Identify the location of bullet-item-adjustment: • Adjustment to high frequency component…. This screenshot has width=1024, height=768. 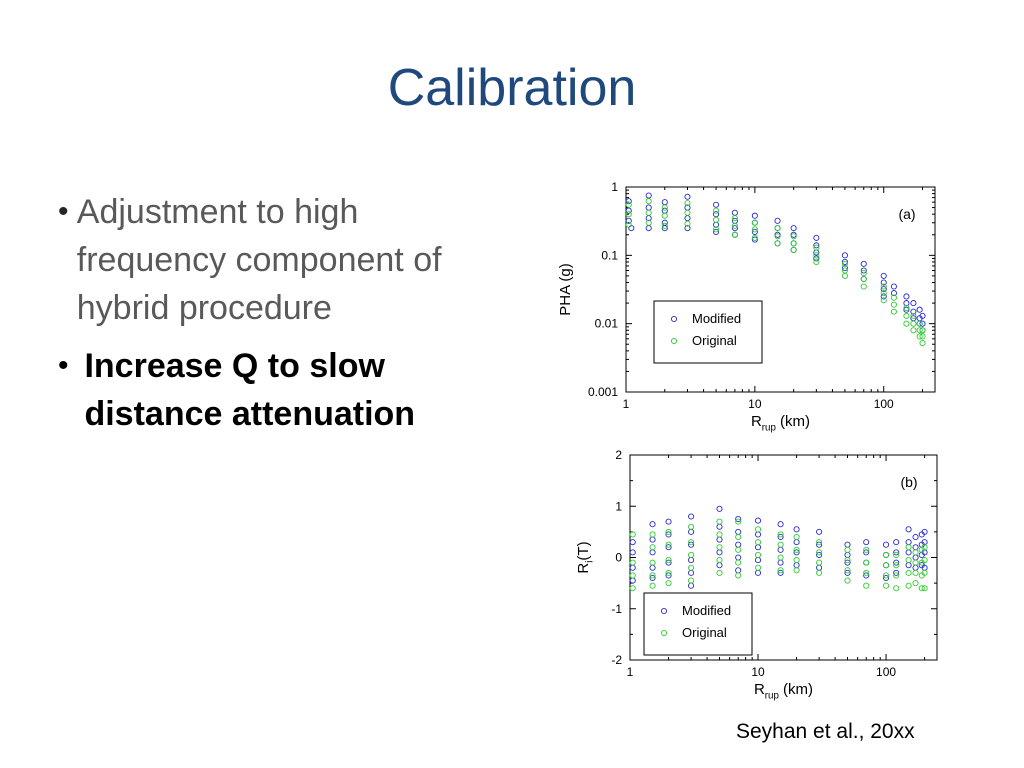
(273, 260).